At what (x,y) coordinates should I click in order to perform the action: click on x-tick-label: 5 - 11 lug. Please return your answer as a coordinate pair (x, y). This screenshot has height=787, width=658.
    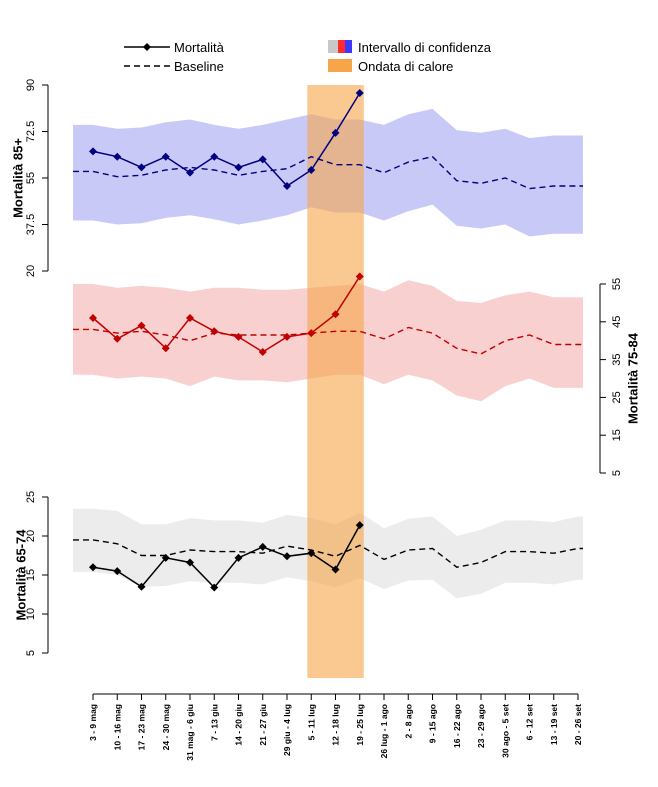
    Looking at the image, I should click on (311, 722).